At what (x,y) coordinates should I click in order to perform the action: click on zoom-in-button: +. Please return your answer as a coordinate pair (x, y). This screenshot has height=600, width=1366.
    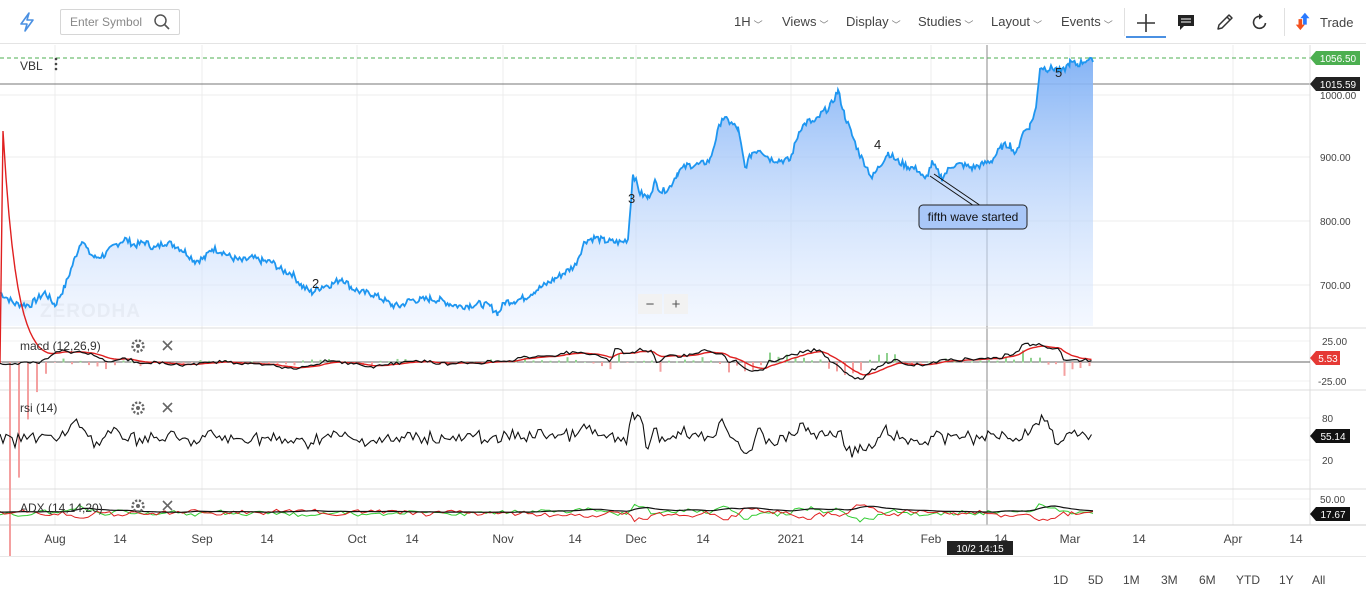
    Looking at the image, I should click on (676, 304).